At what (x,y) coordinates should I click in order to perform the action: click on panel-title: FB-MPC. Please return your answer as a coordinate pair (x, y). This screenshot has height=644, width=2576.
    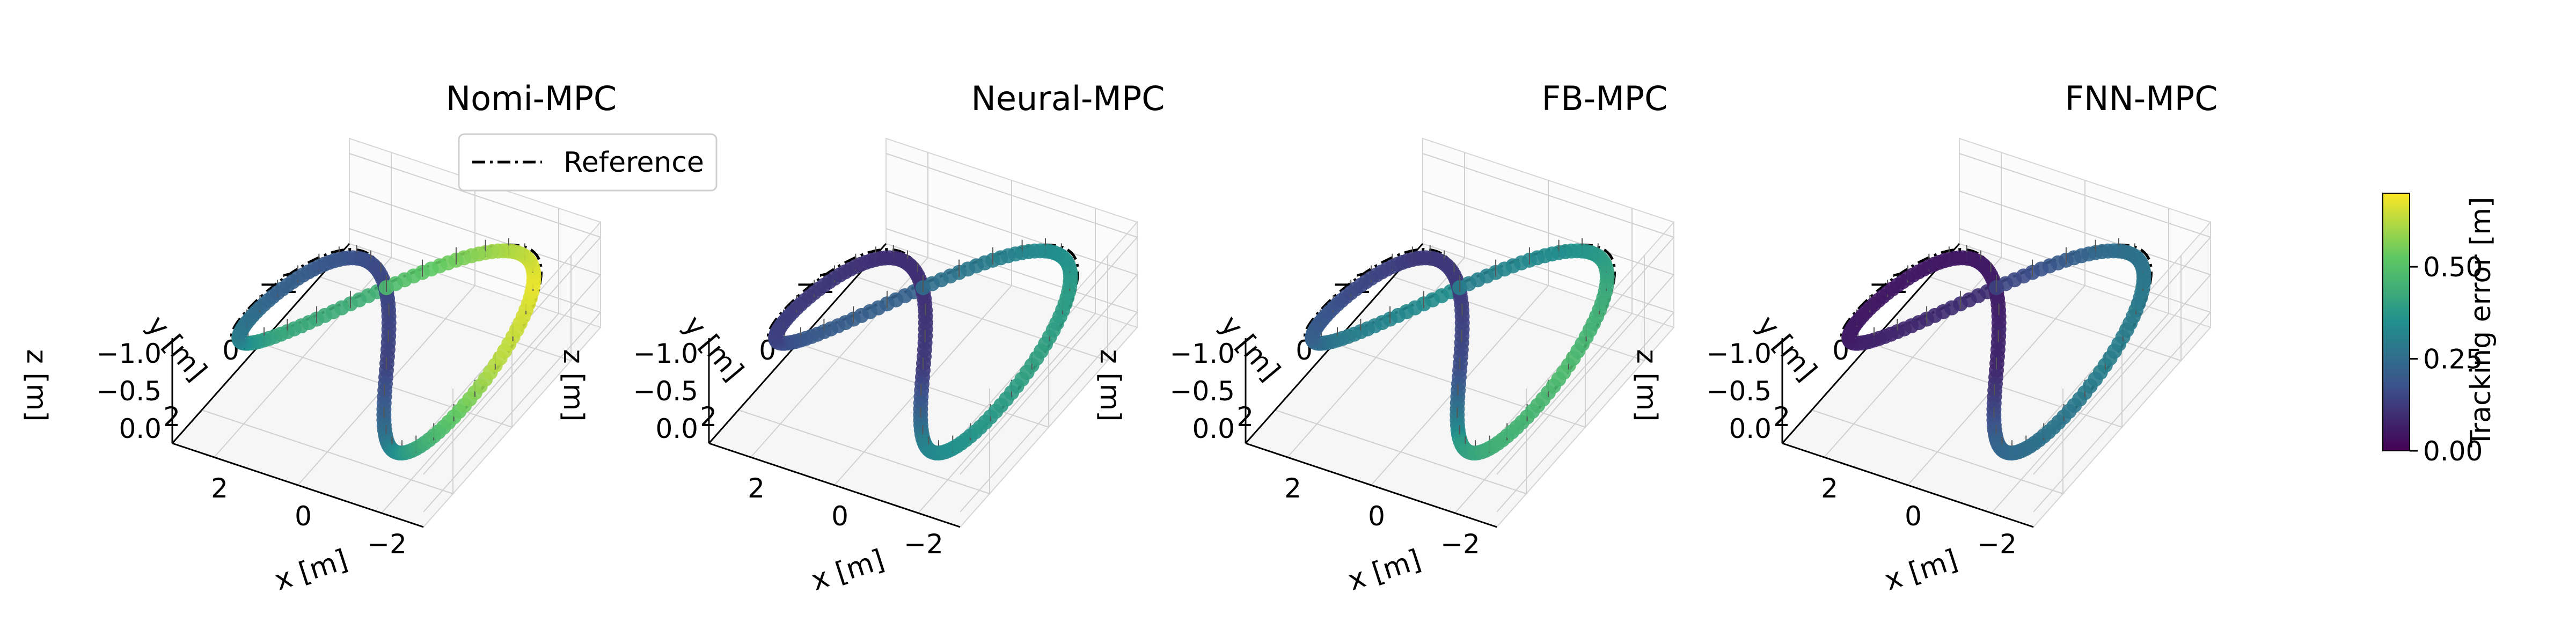
    Looking at the image, I should click on (1605, 98).